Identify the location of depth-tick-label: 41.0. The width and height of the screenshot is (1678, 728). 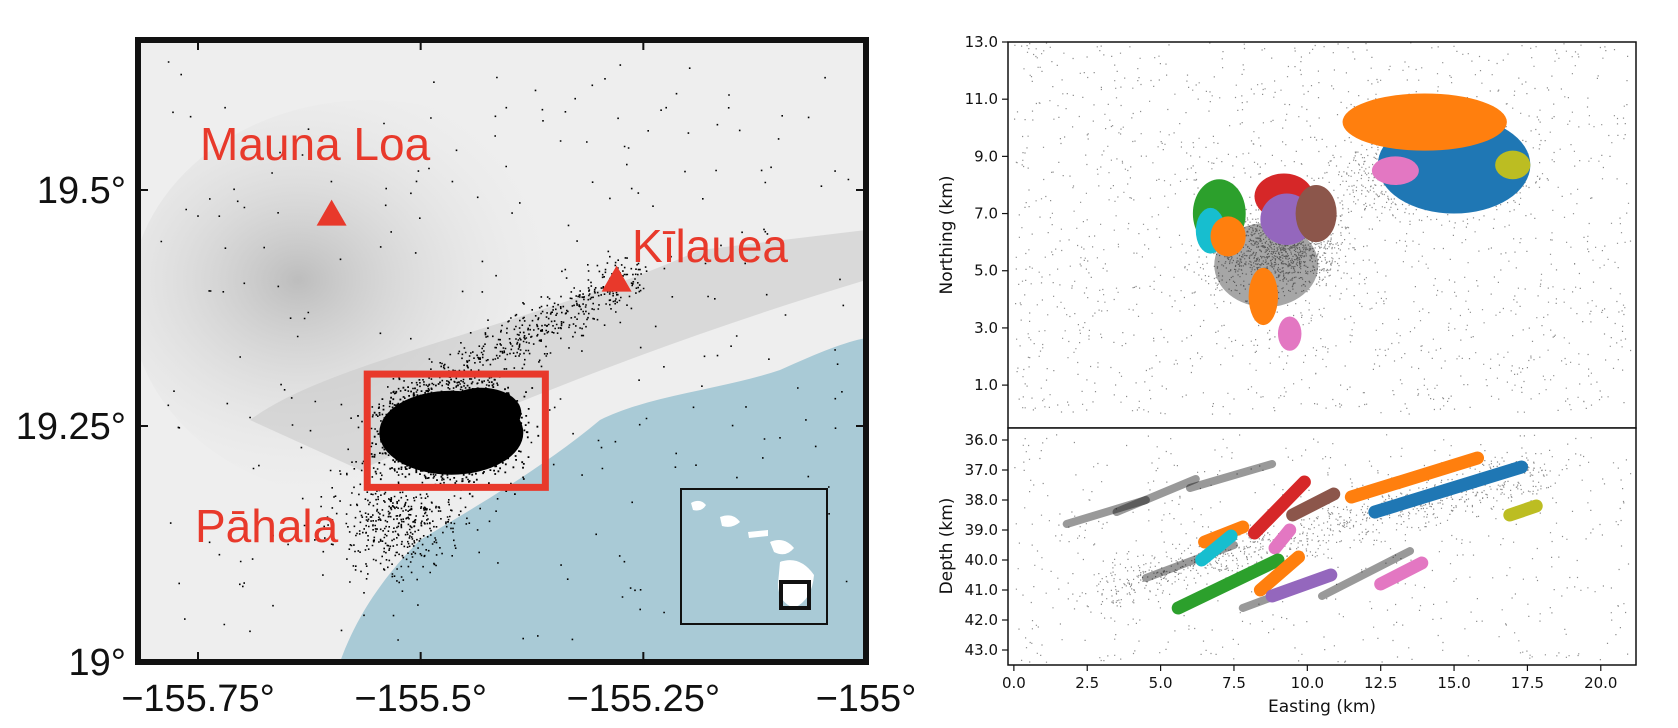
(981, 590).